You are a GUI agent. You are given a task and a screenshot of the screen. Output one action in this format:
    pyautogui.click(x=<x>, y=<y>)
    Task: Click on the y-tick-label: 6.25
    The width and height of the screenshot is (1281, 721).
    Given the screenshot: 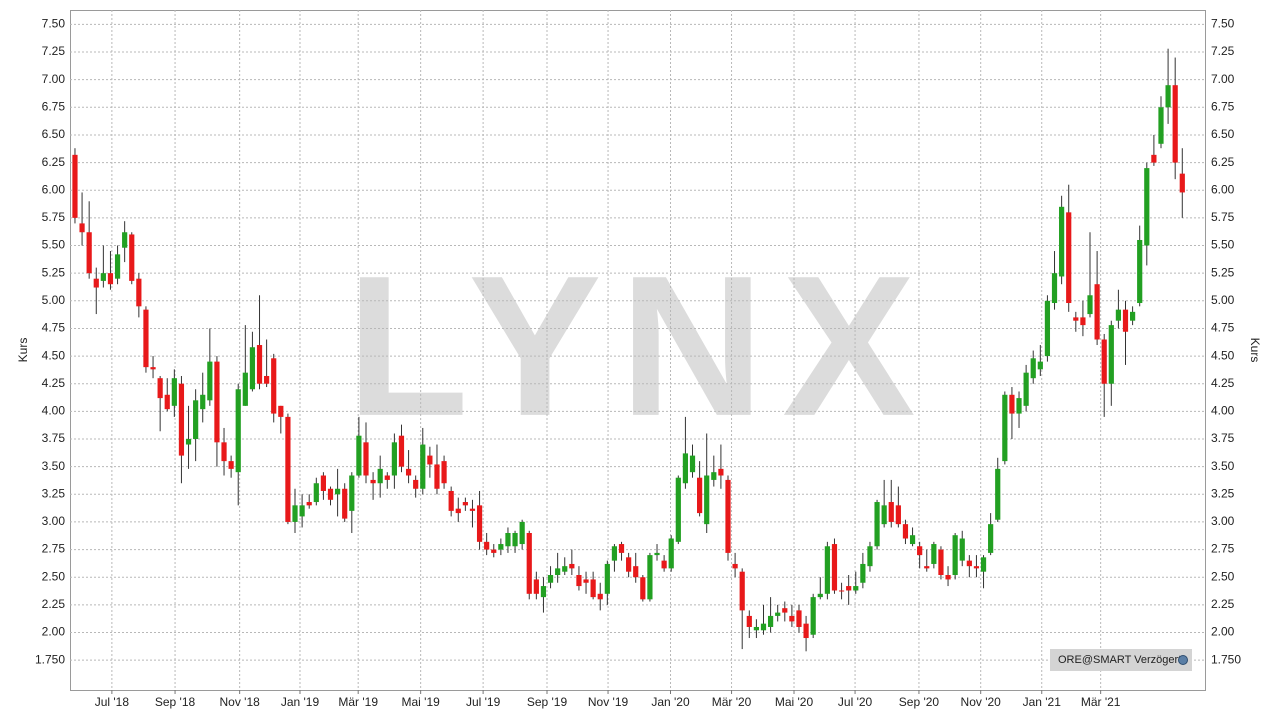 What is the action you would take?
    pyautogui.click(x=54, y=162)
    